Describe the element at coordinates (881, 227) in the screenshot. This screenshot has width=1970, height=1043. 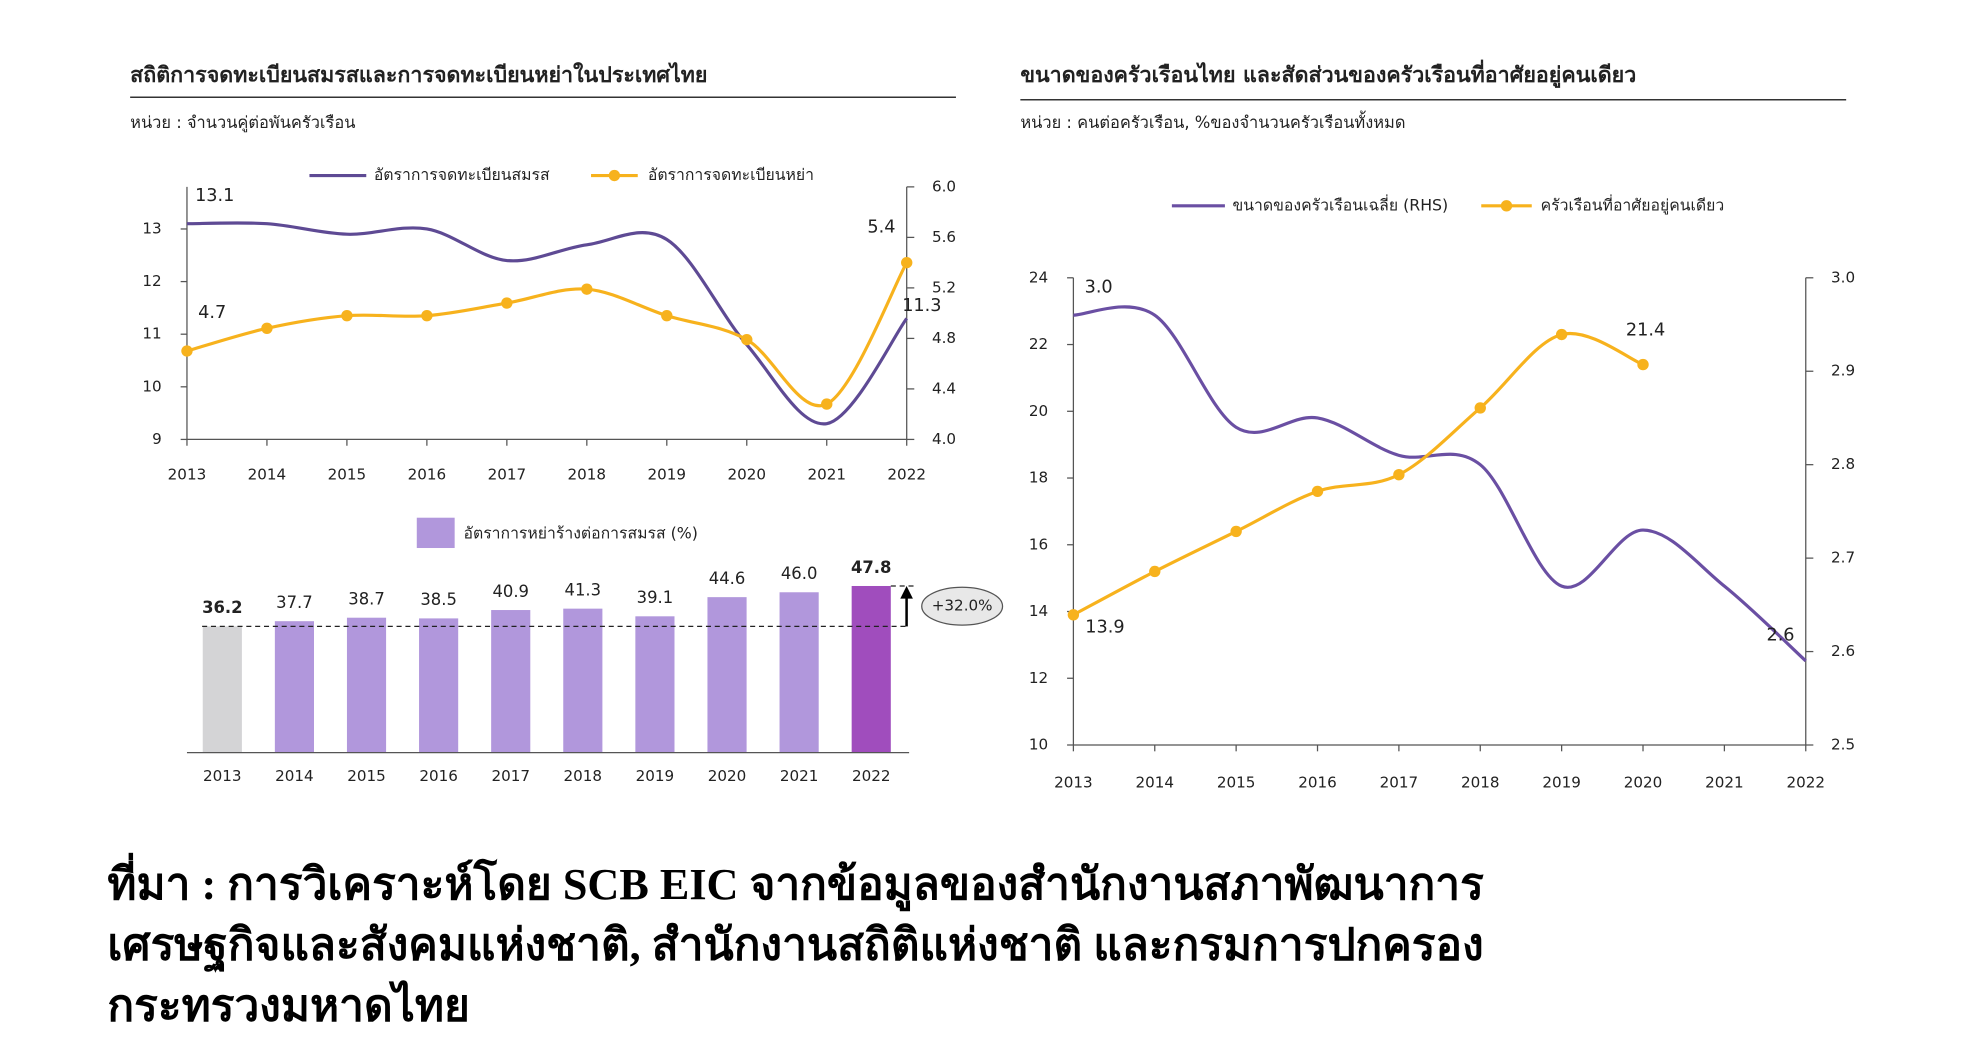
I see `data-label: 5.4` at that location.